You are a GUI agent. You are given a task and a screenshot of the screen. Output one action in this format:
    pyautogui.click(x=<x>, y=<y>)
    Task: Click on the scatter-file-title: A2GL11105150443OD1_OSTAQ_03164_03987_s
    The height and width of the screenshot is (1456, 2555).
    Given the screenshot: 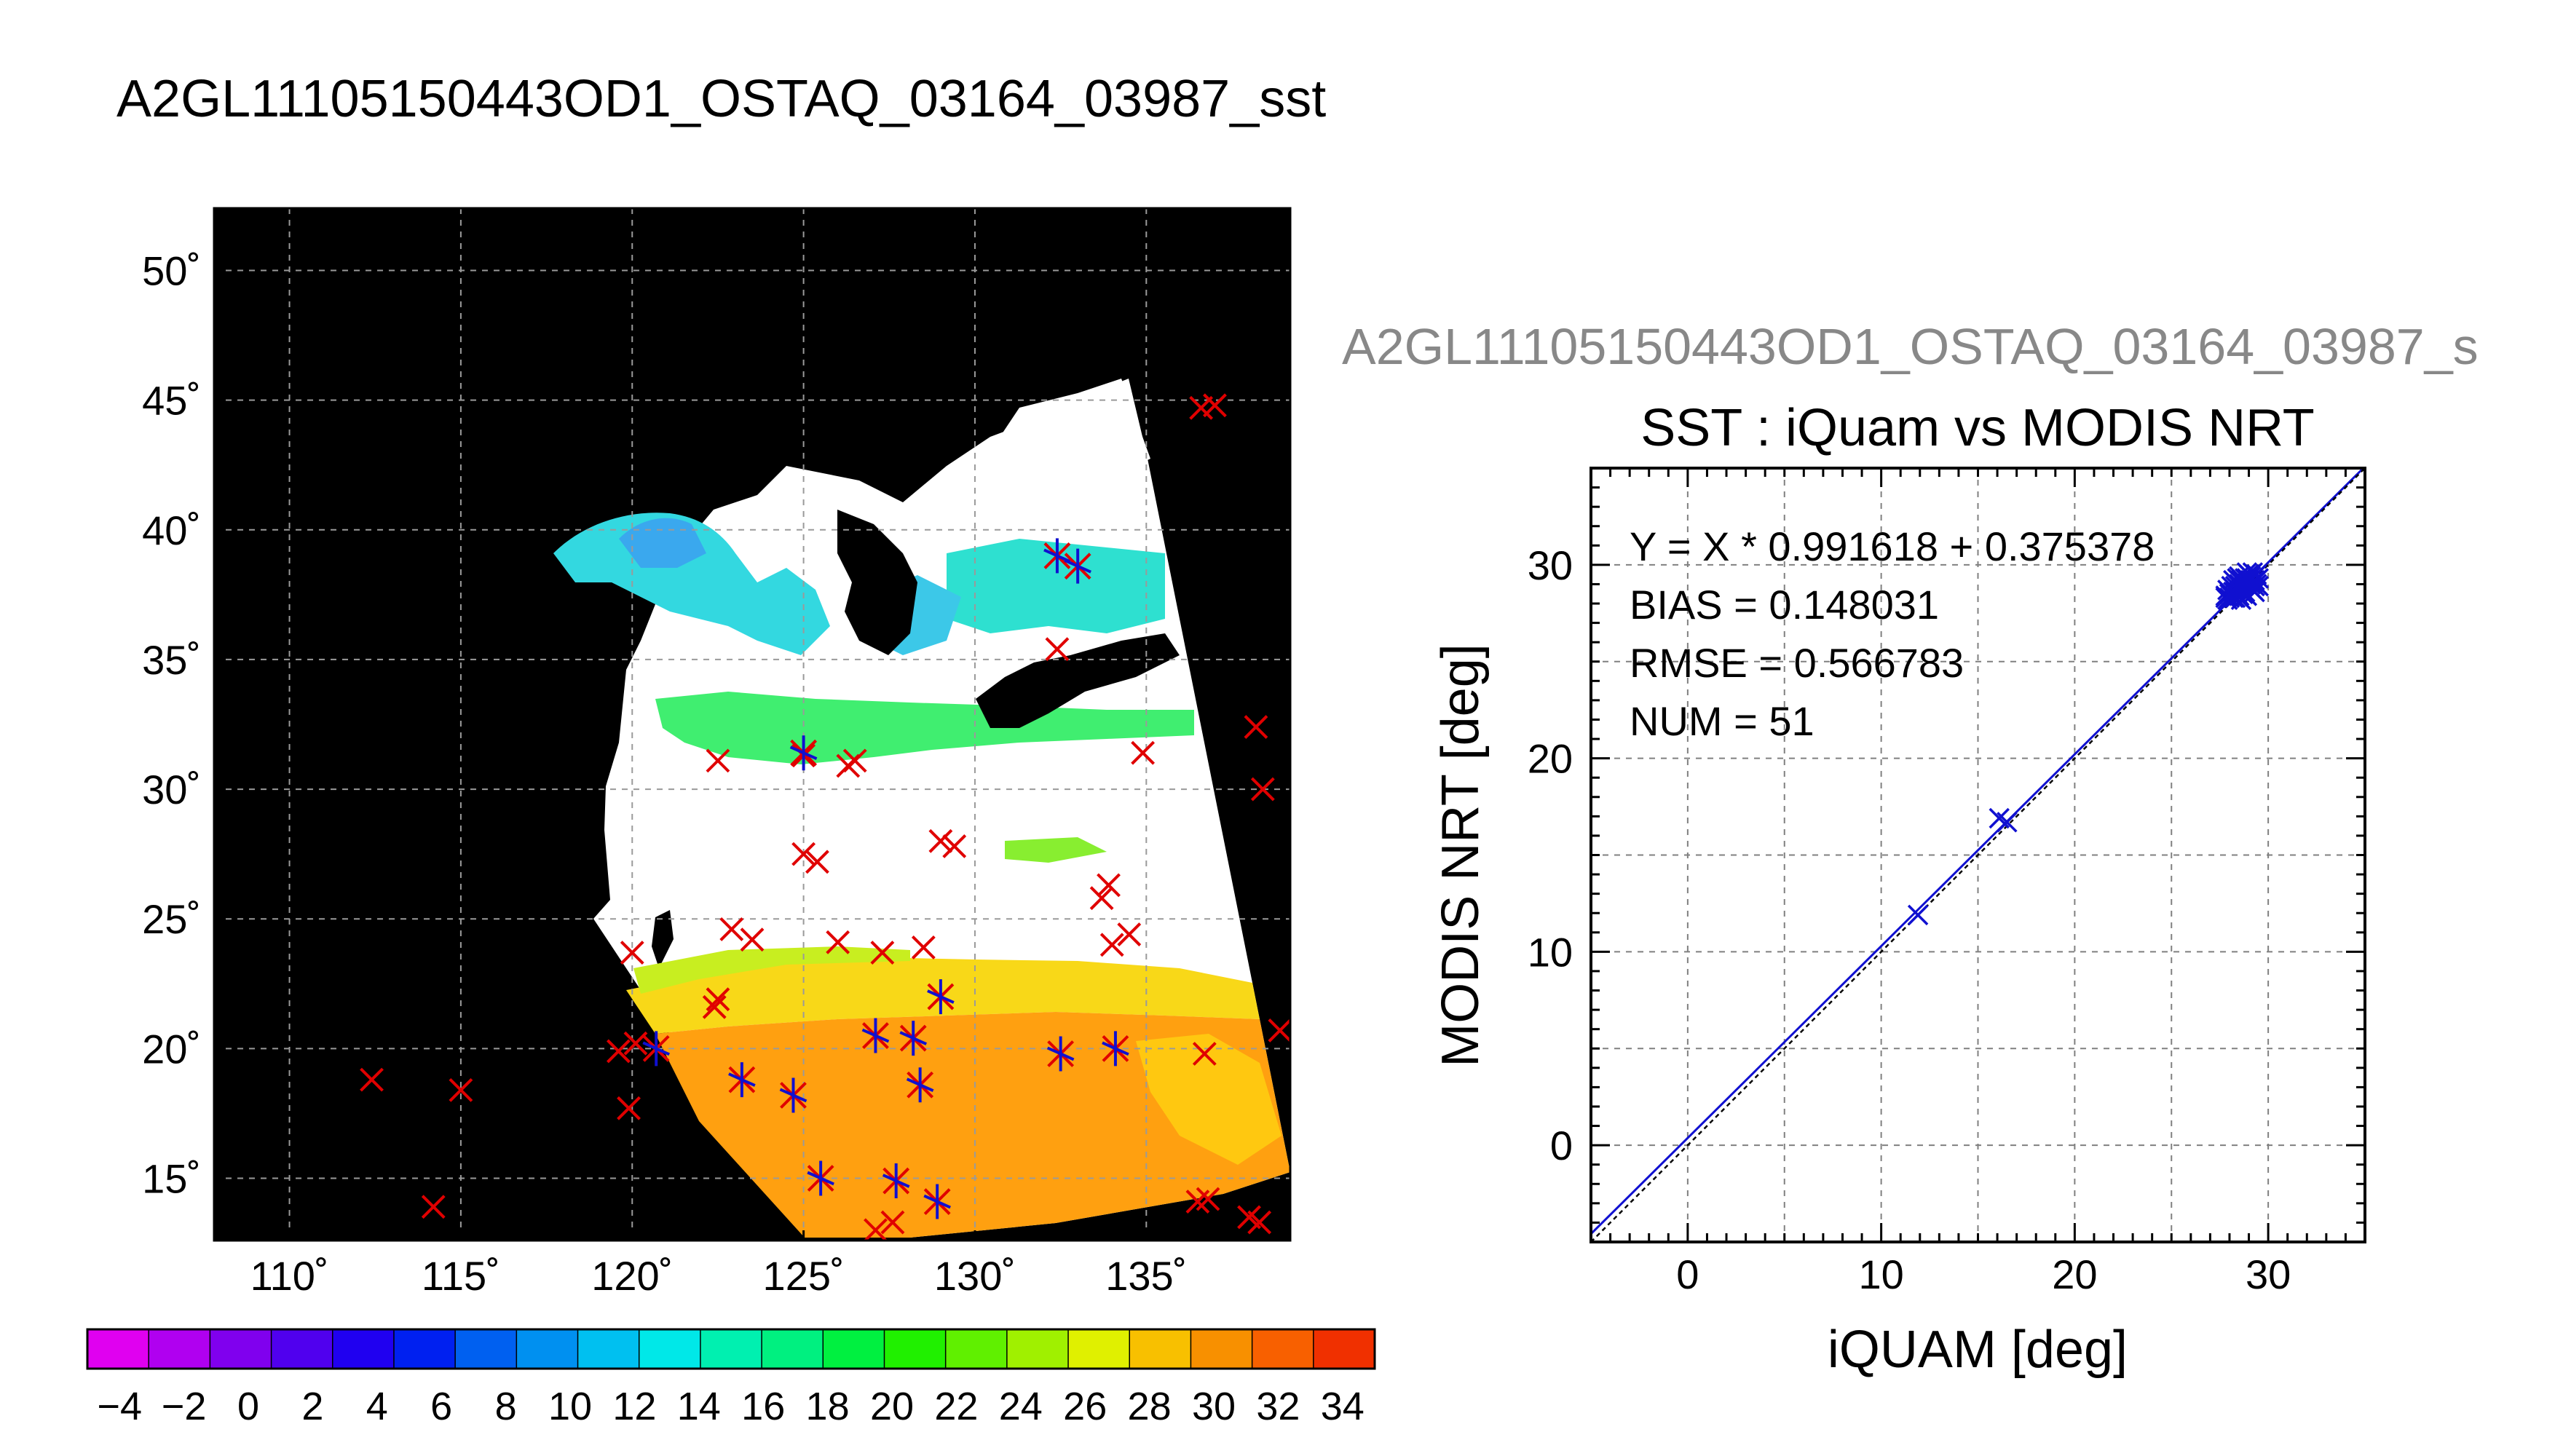 What is the action you would take?
    pyautogui.click(x=1910, y=346)
    